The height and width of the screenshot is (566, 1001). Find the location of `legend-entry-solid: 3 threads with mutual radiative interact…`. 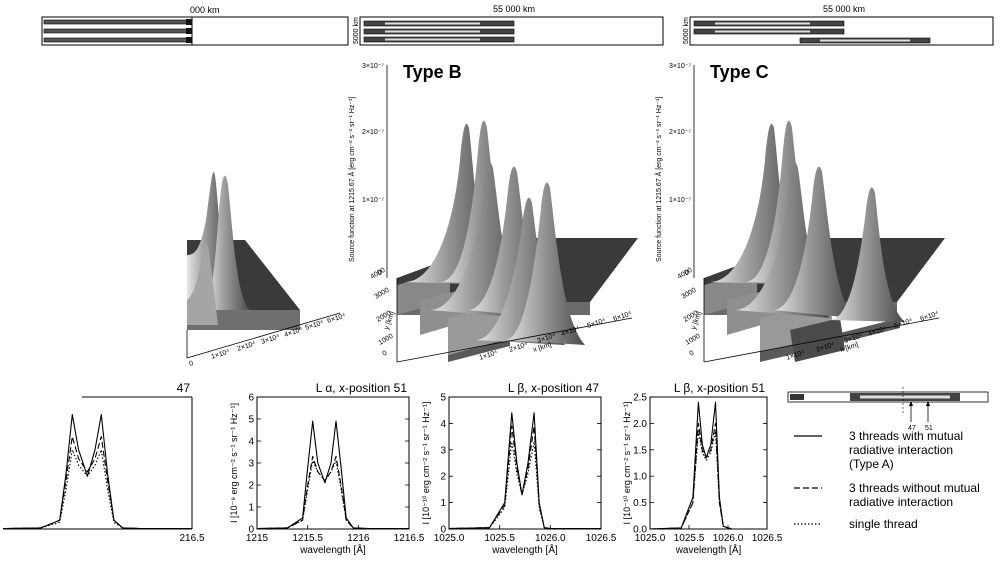

legend-entry-solid: 3 threads with mutual radiative interact… is located at coordinates (878, 450).